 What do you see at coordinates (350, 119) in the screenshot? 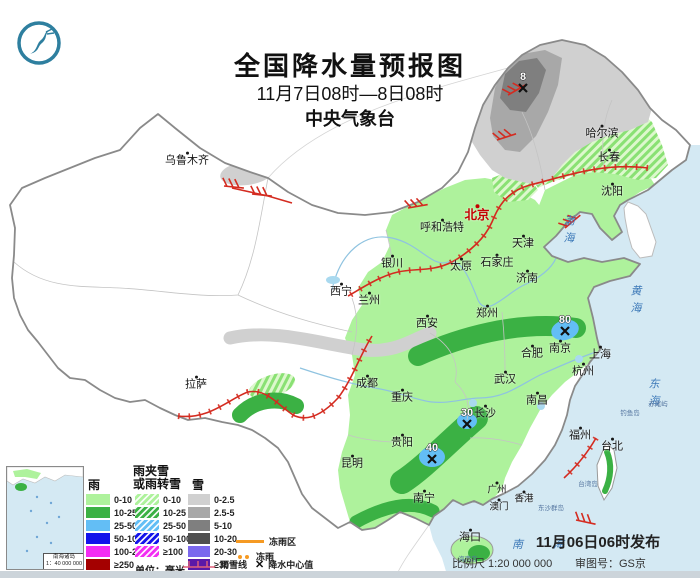
I see `issuing-agency: 中央气象台` at bounding box center [350, 119].